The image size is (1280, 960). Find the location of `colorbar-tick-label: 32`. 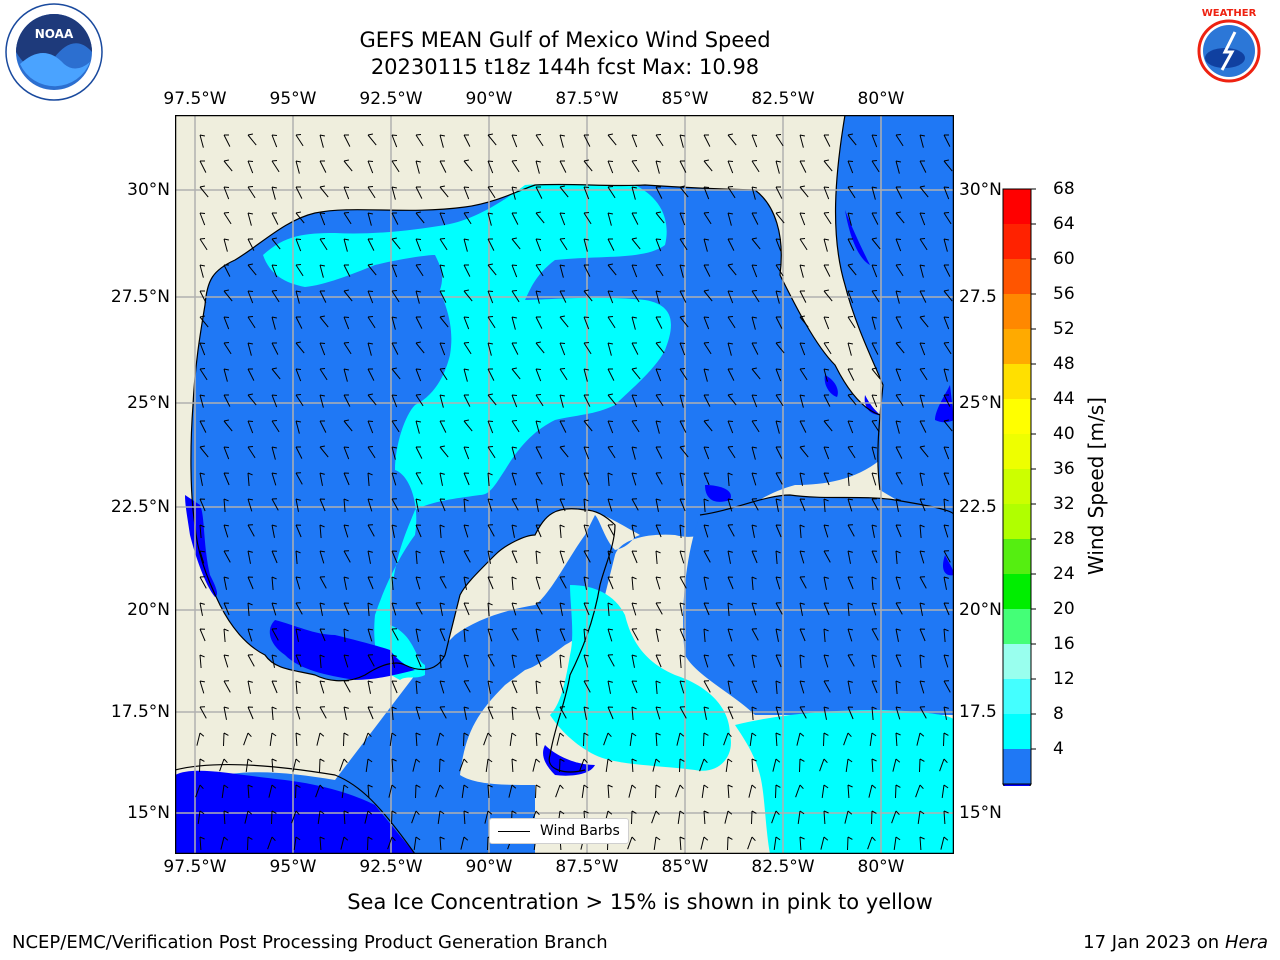

colorbar-tick-label: 32 is located at coordinates (1064, 504).